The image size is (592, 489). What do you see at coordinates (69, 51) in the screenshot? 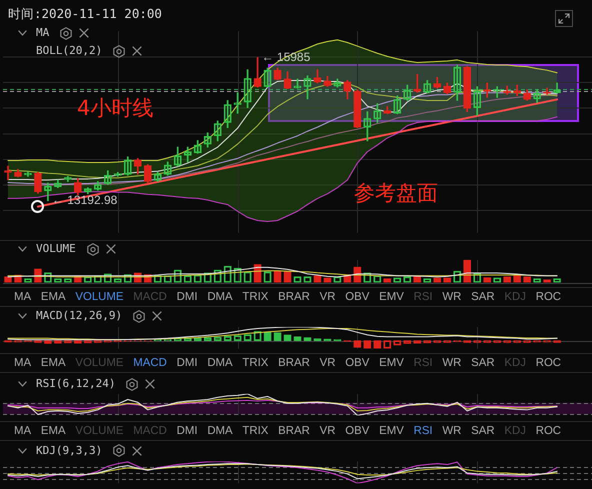
I see `annotation: BOLL(20,2)` at bounding box center [69, 51].